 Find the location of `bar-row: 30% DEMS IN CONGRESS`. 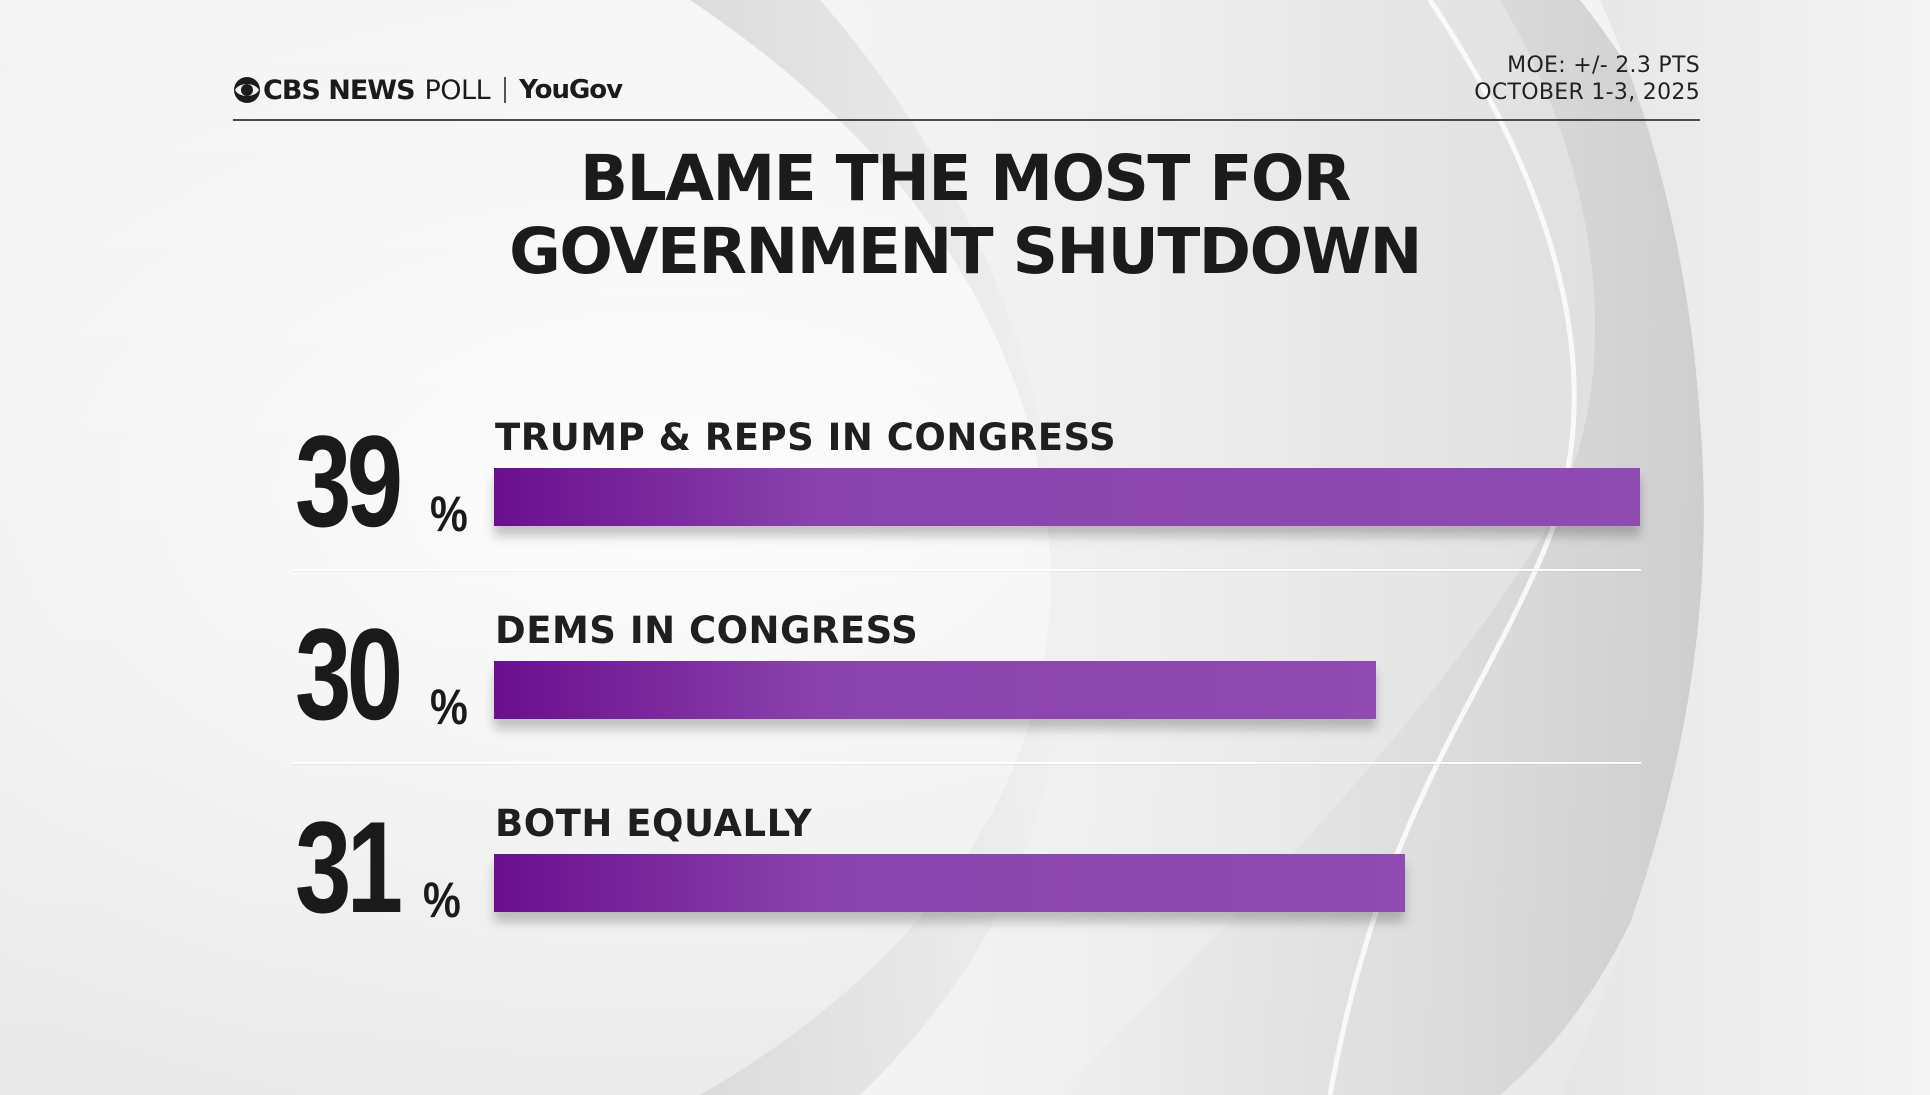

bar-row: 30% DEMS IN CONGRESS is located at coordinates (965, 679).